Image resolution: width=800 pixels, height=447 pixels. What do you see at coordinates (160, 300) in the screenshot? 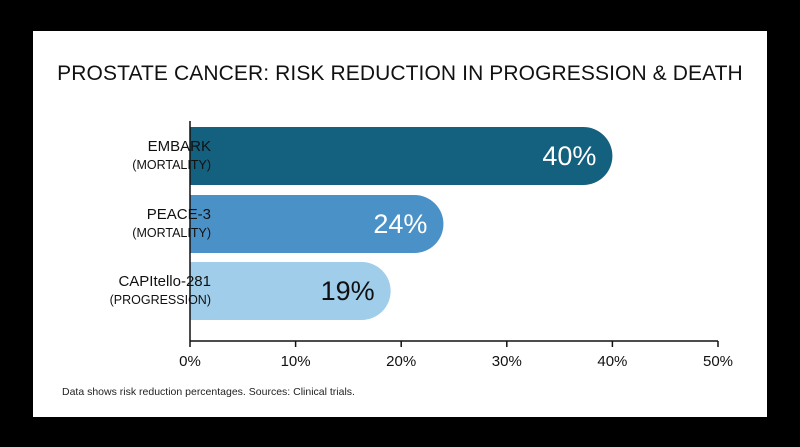
I see `category-subtitle: (PROGRESSION)` at bounding box center [160, 300].